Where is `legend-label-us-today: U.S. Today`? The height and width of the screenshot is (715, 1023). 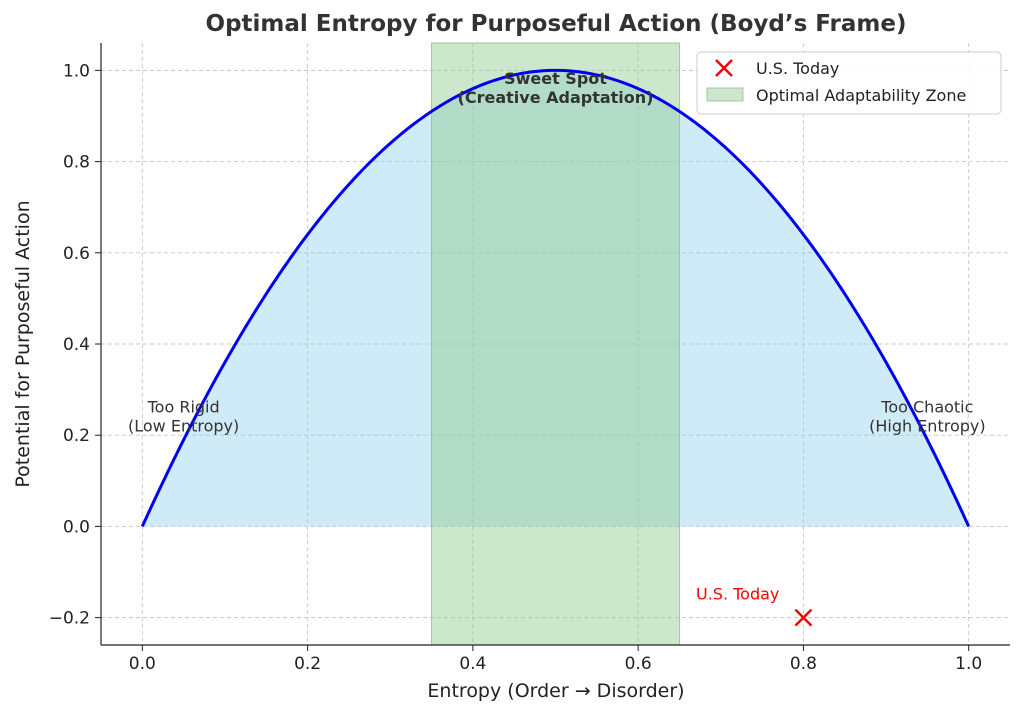 legend-label-us-today: U.S. Today is located at coordinates (797, 68).